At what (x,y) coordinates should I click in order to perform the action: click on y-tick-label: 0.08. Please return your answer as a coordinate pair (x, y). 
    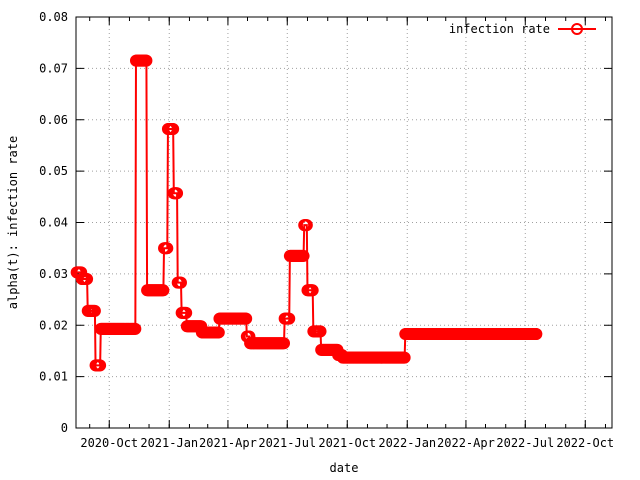
    Looking at the image, I should click on (53, 17).